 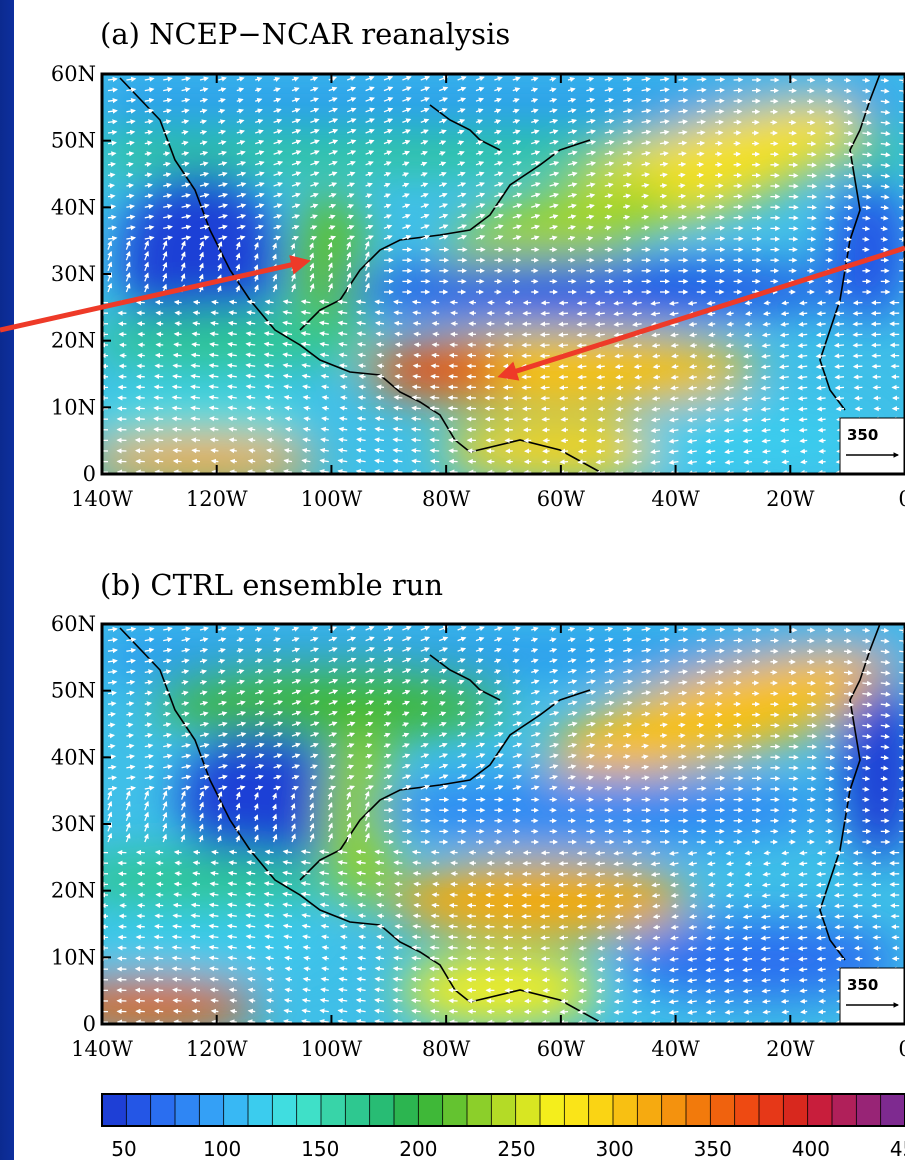 I want to click on y-tick-label: 40N, so click(x=73, y=757).